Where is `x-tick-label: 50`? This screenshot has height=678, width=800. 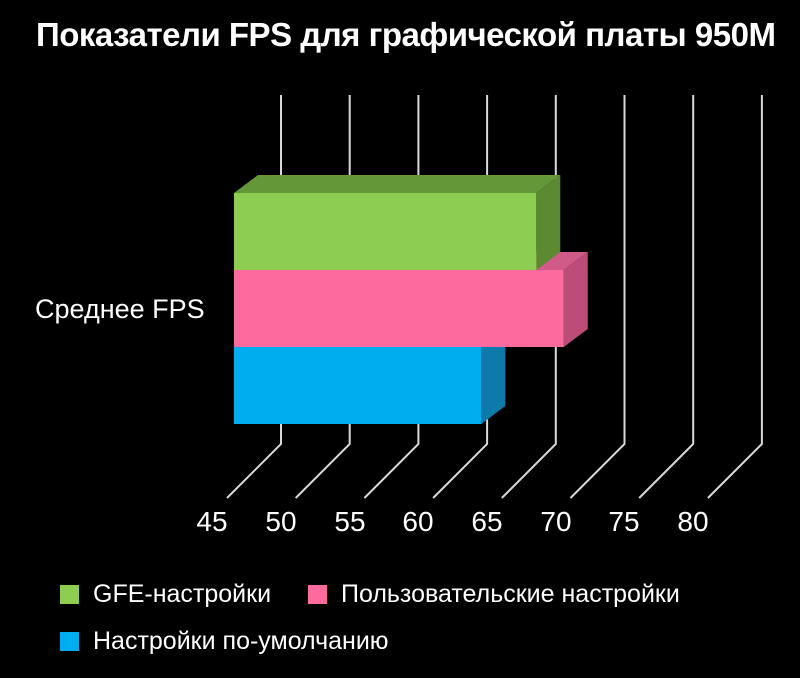 x-tick-label: 50 is located at coordinates (281, 521).